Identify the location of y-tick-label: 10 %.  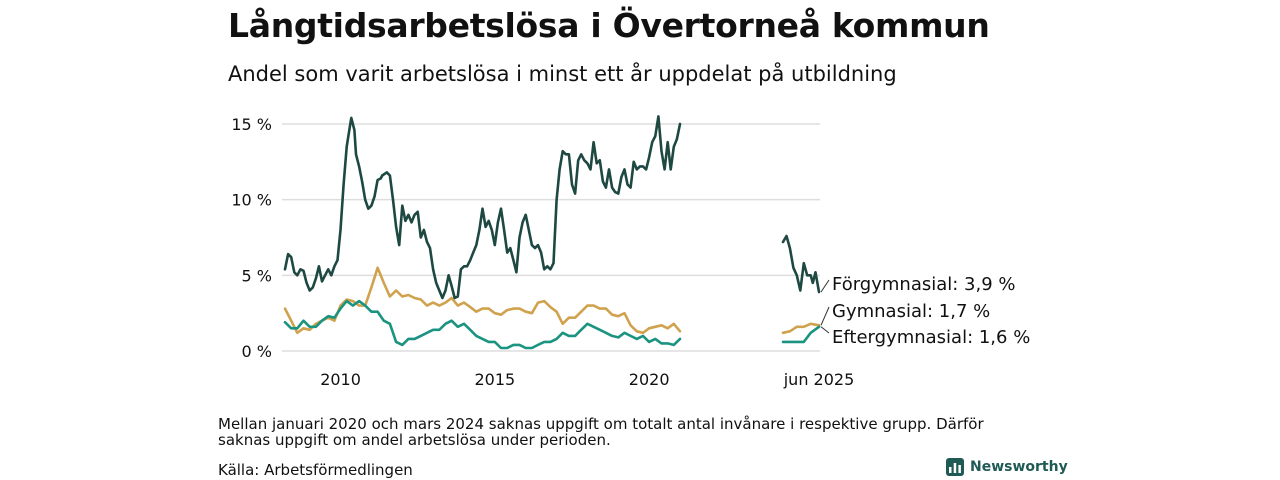
(251, 200).